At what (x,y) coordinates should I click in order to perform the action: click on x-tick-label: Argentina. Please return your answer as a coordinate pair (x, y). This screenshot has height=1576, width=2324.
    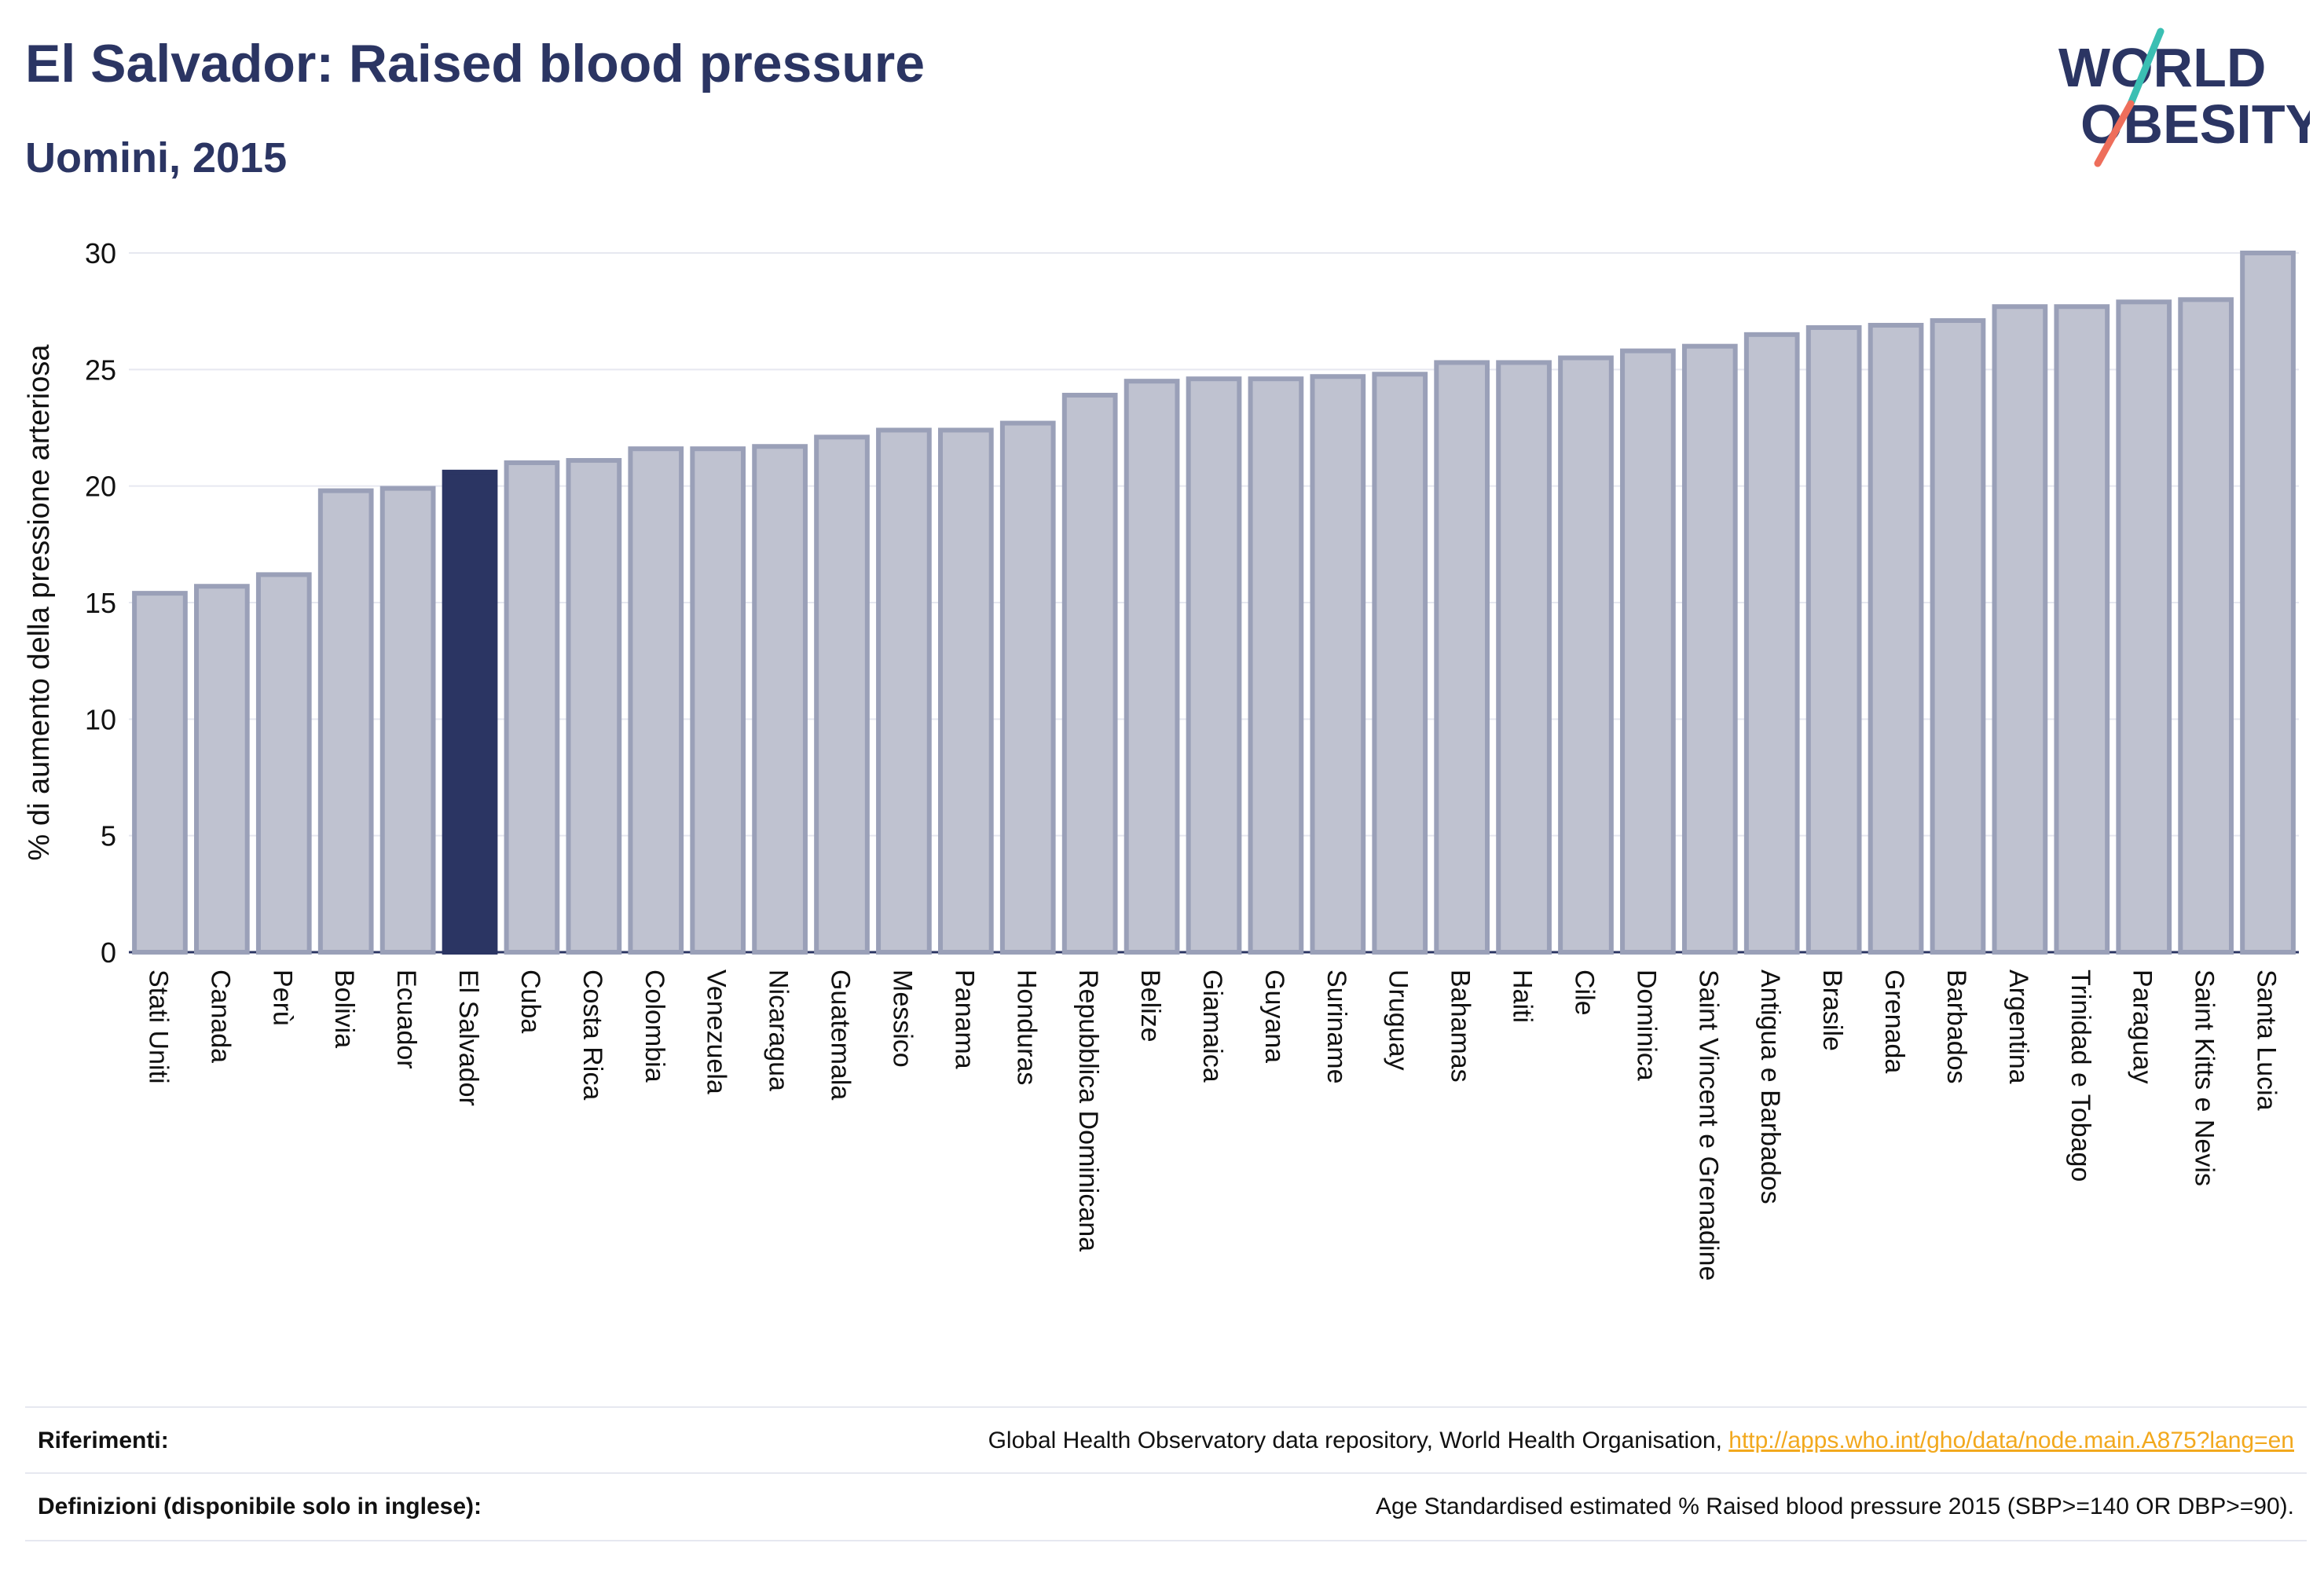
    Looking at the image, I should click on (2018, 1026).